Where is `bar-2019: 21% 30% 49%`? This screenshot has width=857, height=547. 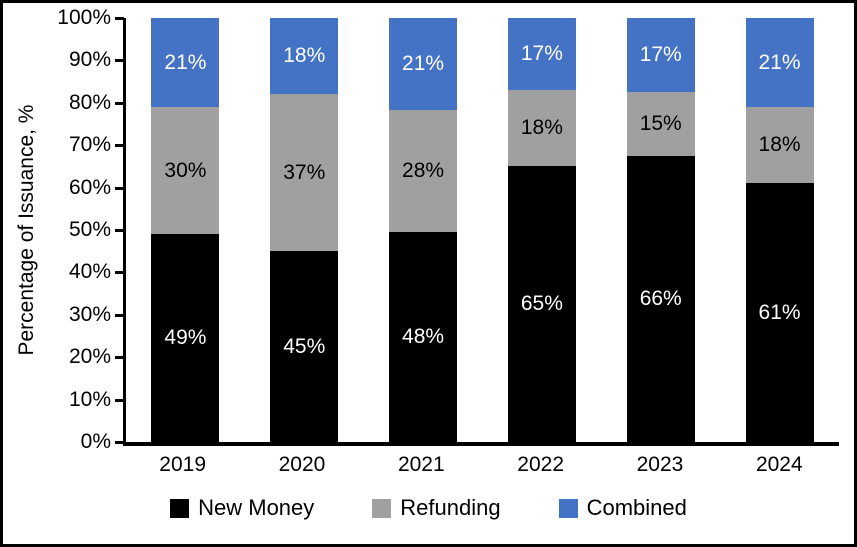 bar-2019: 21% 30% 49% is located at coordinates (185, 230).